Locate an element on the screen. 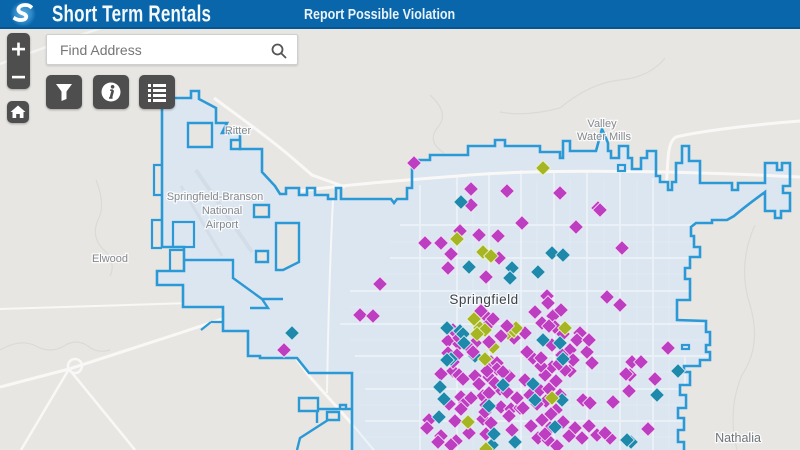  svg-text: National is located at coordinates (222, 211).